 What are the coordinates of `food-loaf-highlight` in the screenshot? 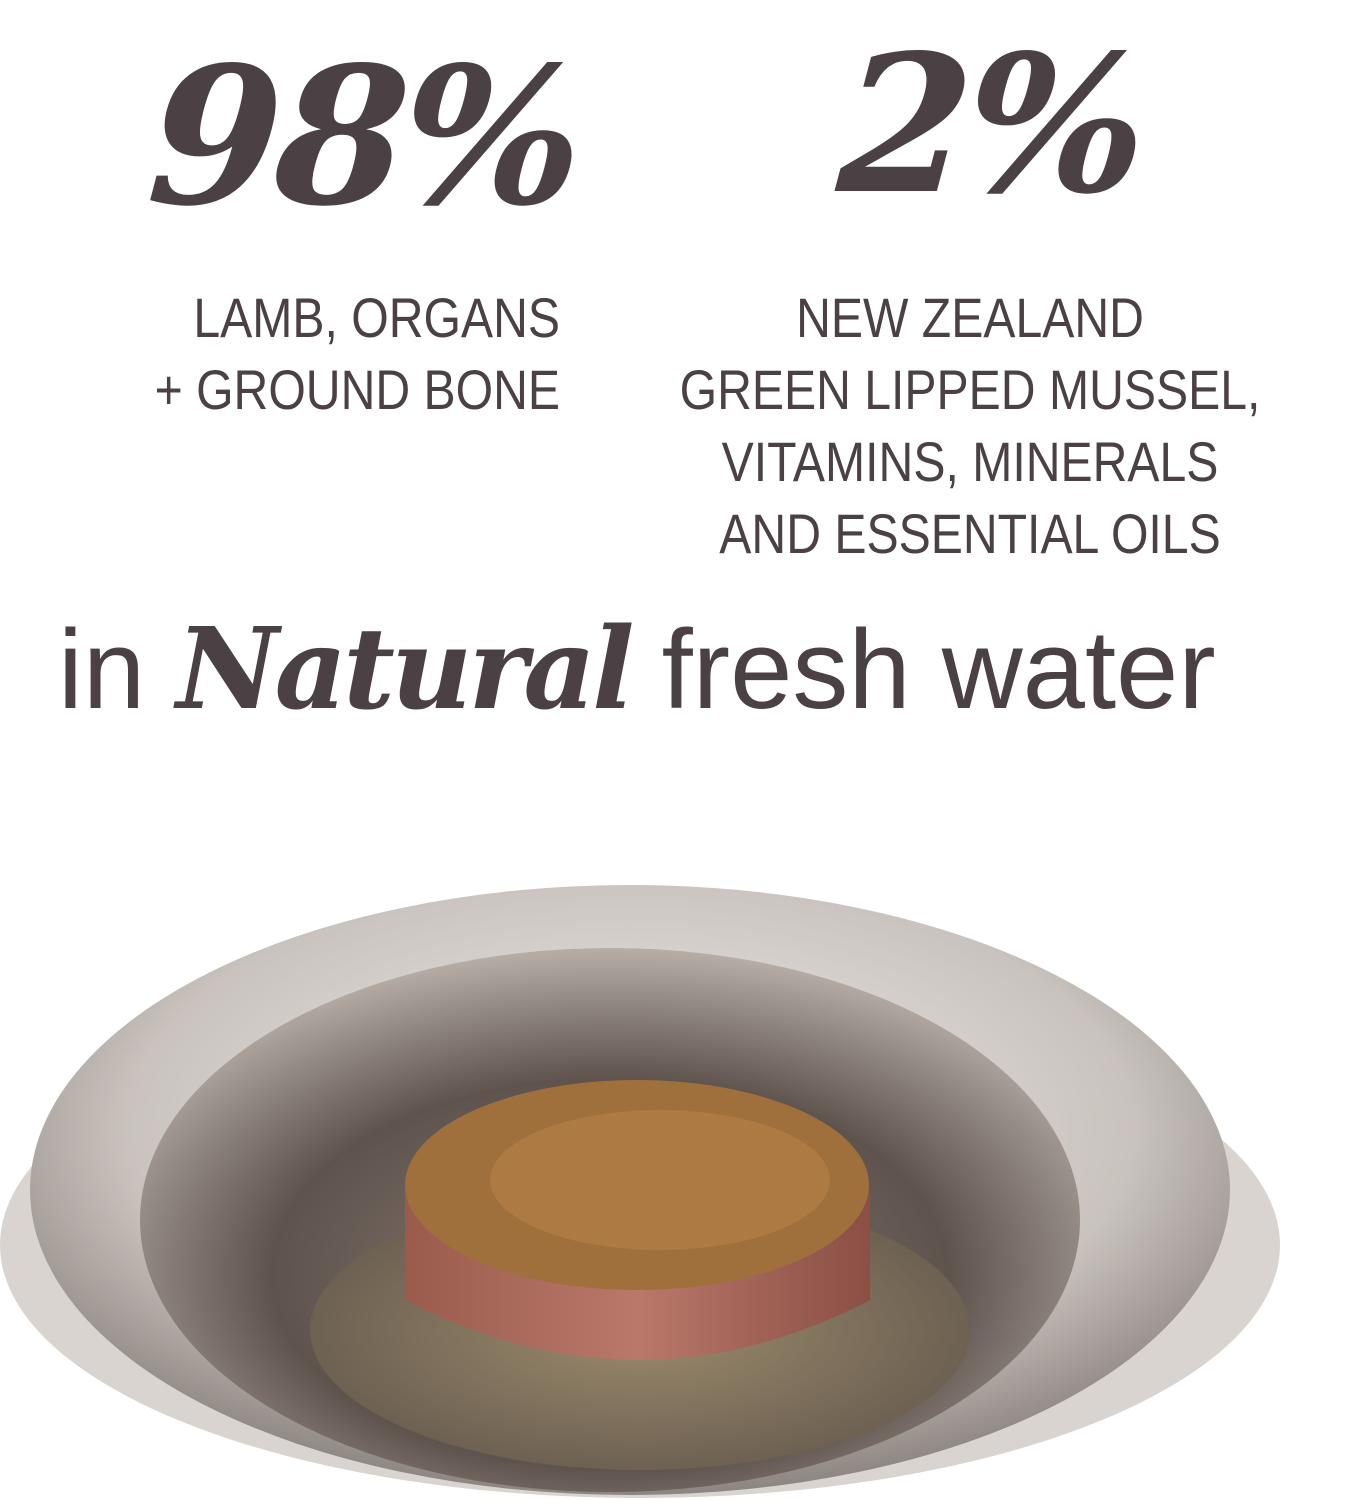 It's located at (660, 1180).